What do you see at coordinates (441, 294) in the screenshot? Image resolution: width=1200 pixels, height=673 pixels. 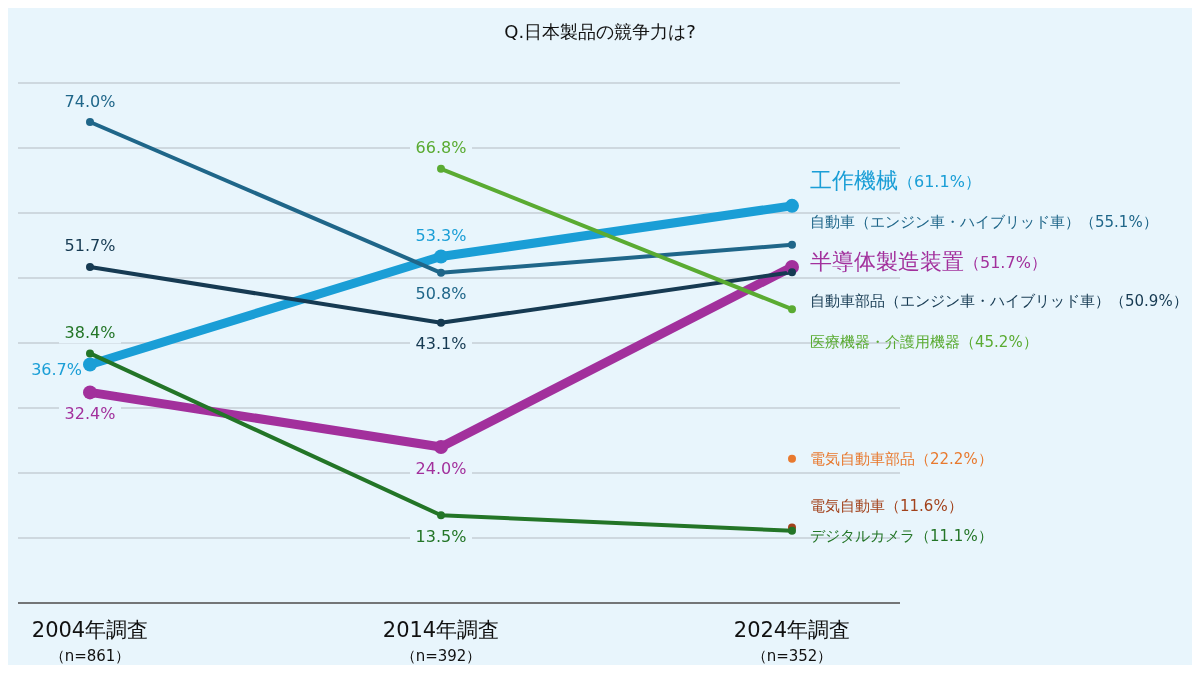 I see `data-label: 50.8%` at bounding box center [441, 294].